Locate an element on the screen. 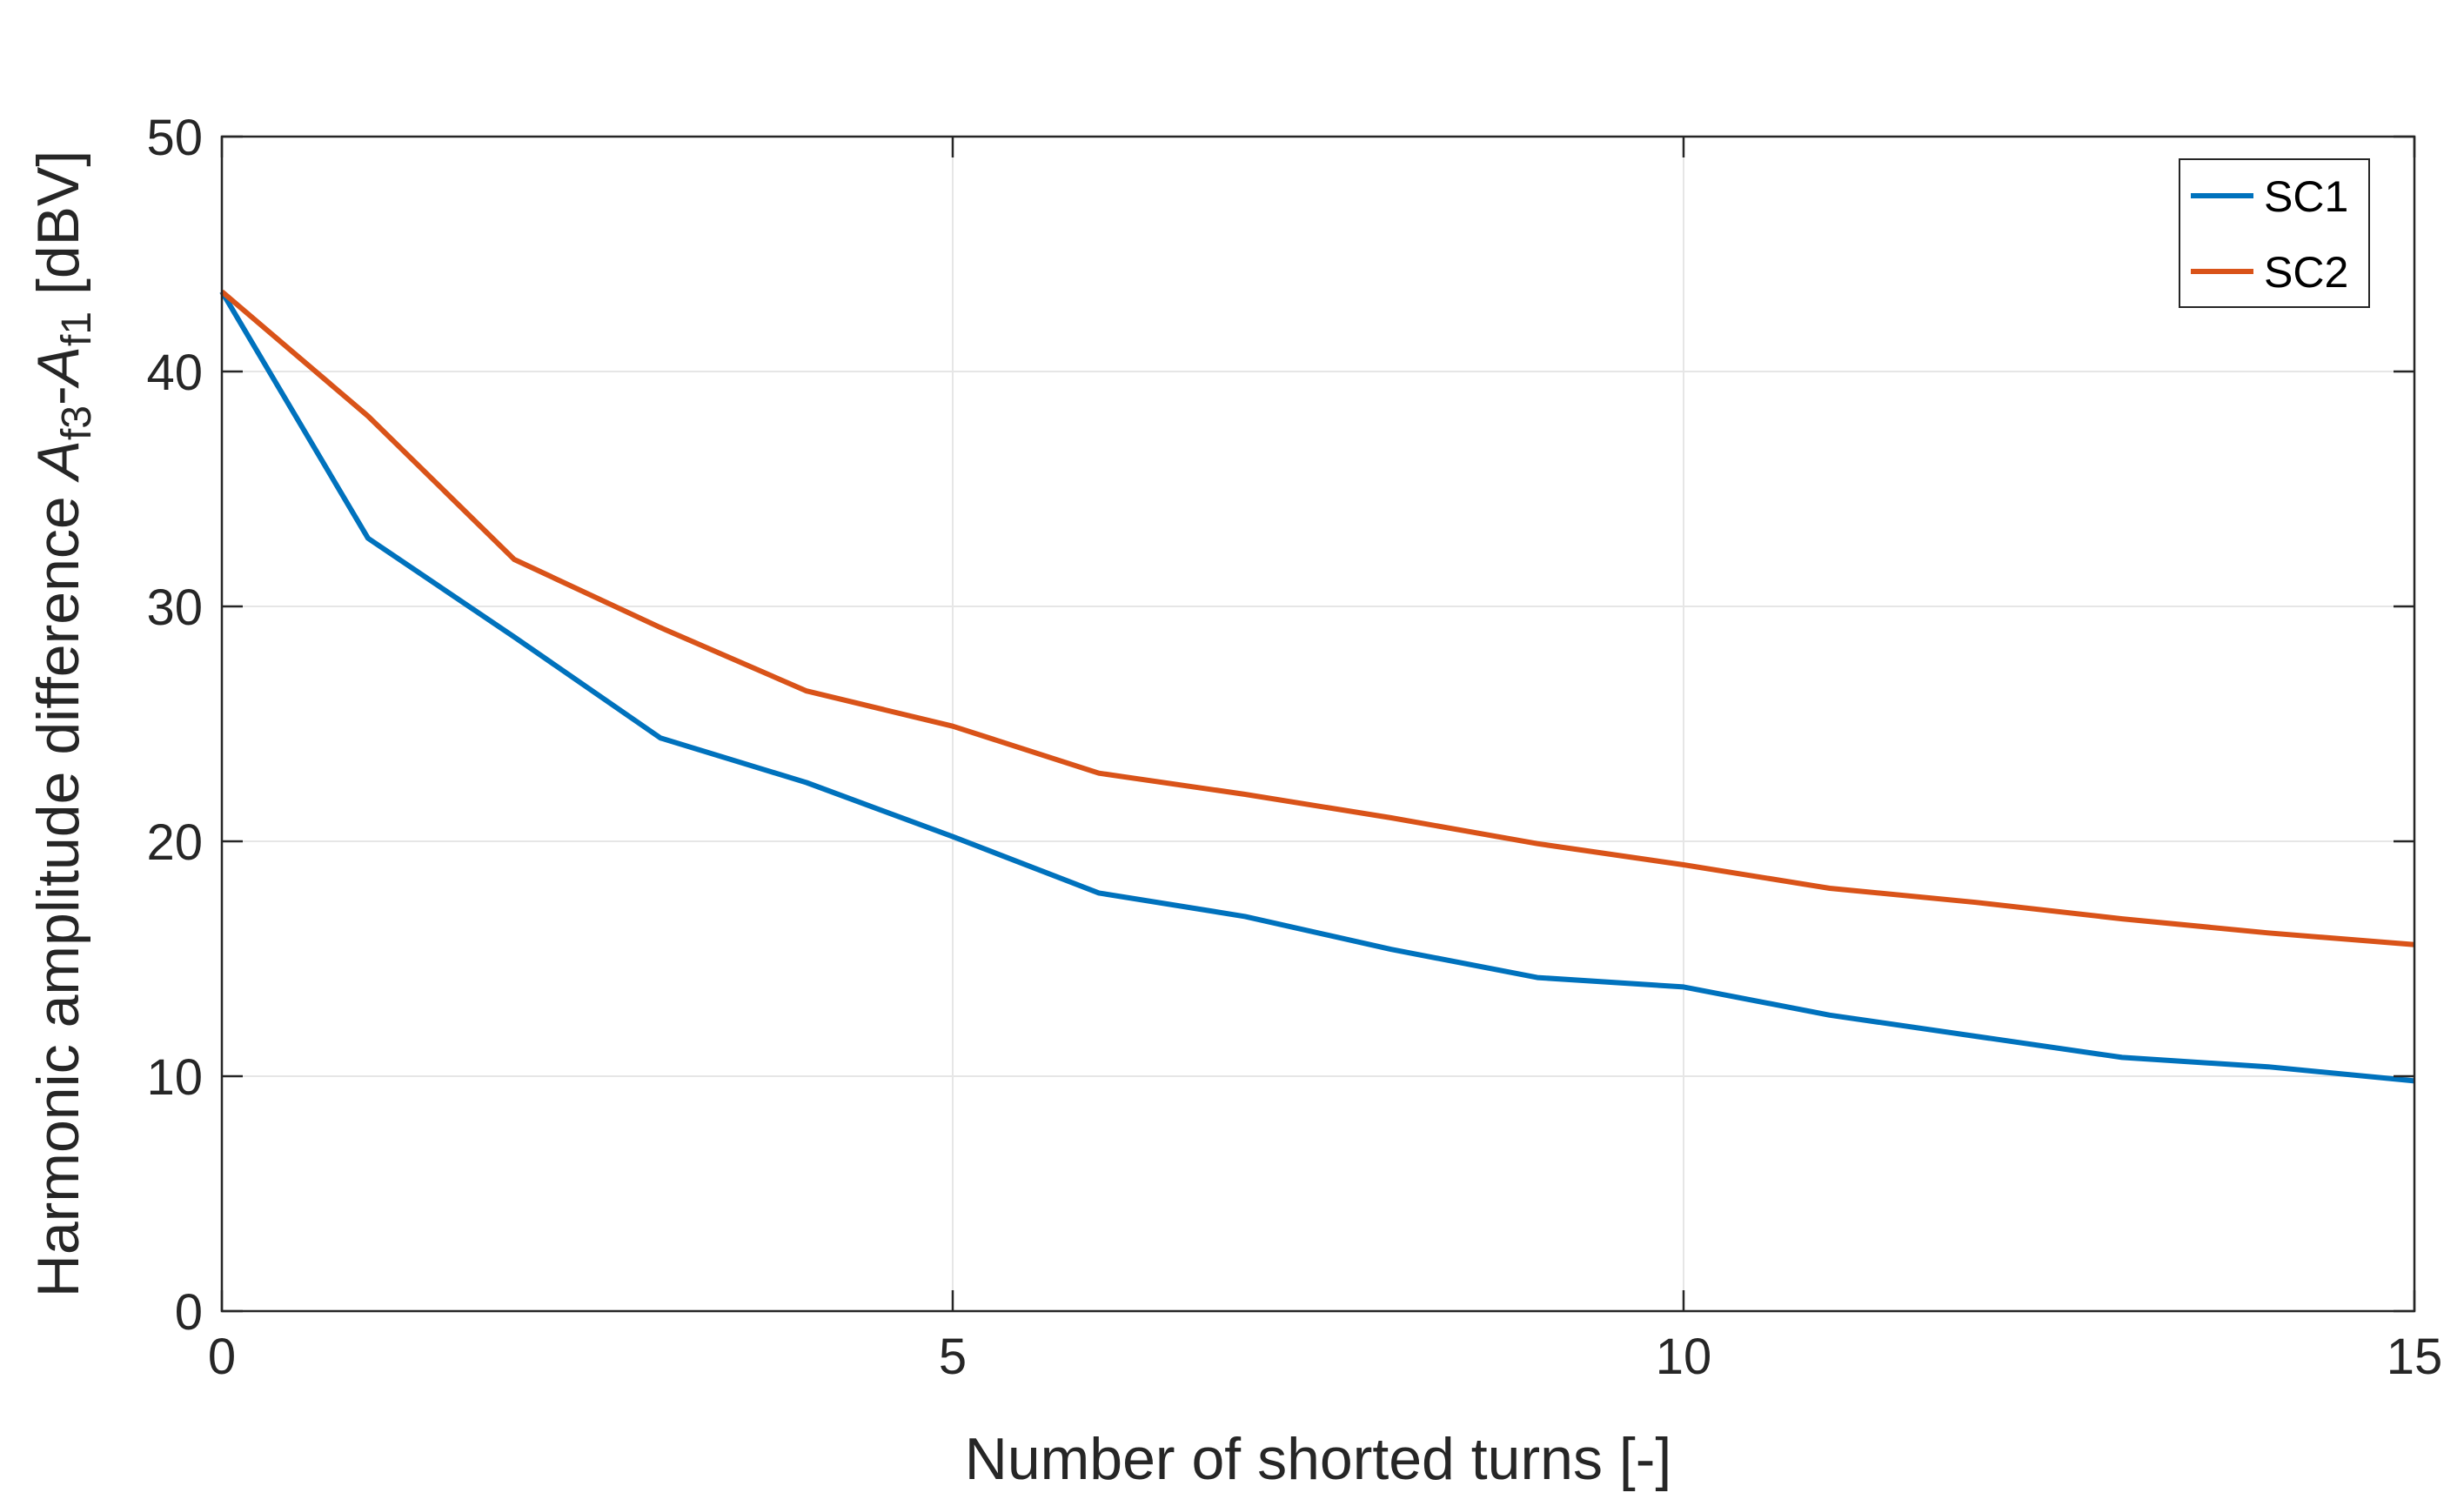 The image size is (2464, 1506). legend-label-sc2: SC2 is located at coordinates (2306, 272).